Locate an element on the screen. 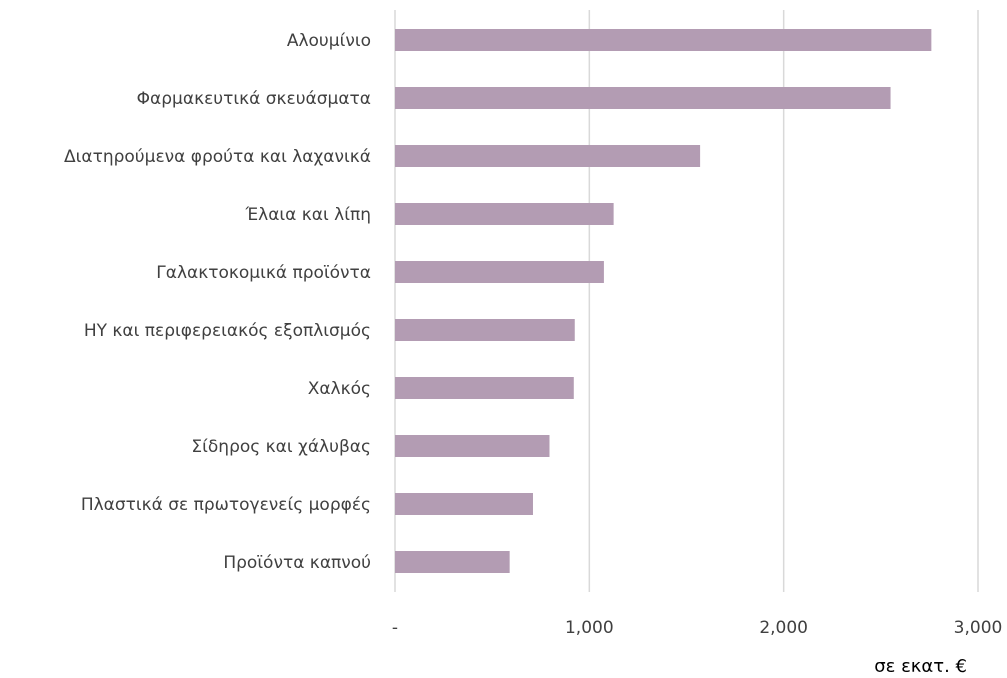  x-tick-label: - is located at coordinates (395, 628).